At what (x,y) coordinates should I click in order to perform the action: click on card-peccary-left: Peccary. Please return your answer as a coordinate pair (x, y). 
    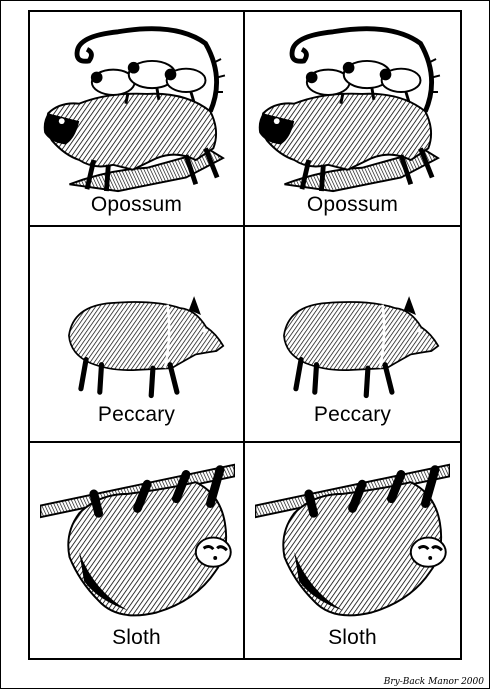
    Looking at the image, I should click on (137, 335).